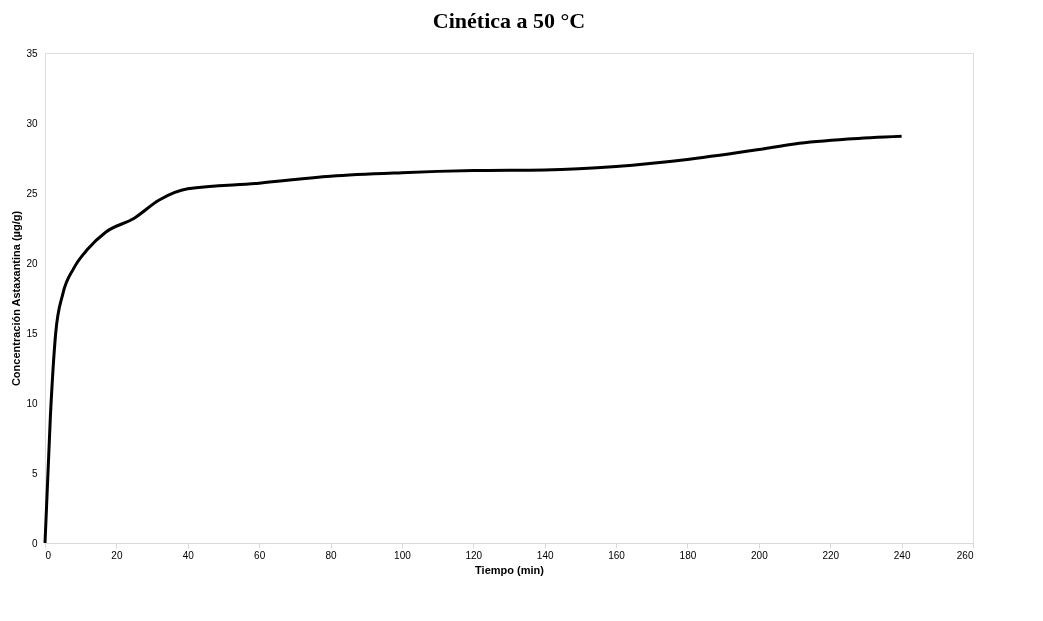  I want to click on y-tick-label: 30, so click(32, 123).